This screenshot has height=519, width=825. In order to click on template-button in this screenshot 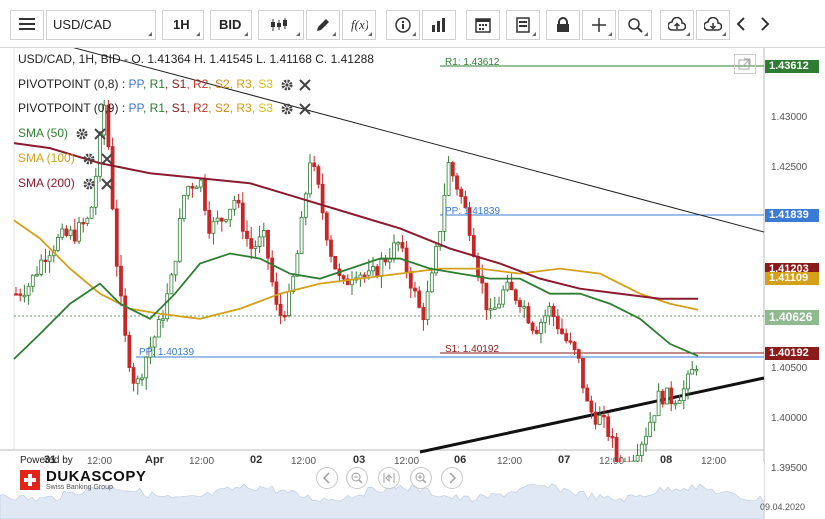, I will do `click(523, 25)`.